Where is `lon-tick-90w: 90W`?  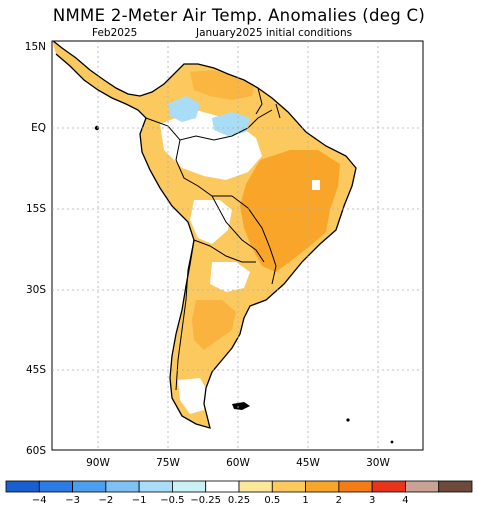 lon-tick-90w: 90W is located at coordinates (98, 463).